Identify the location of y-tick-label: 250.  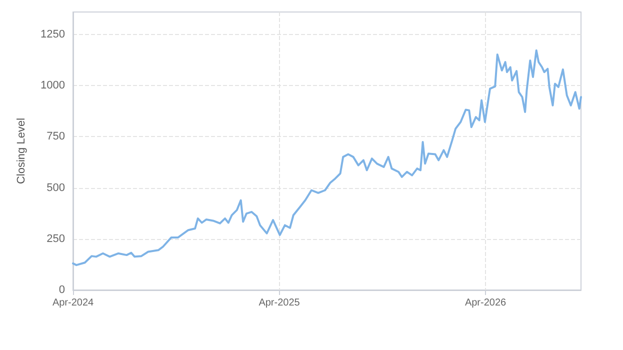
(55, 238).